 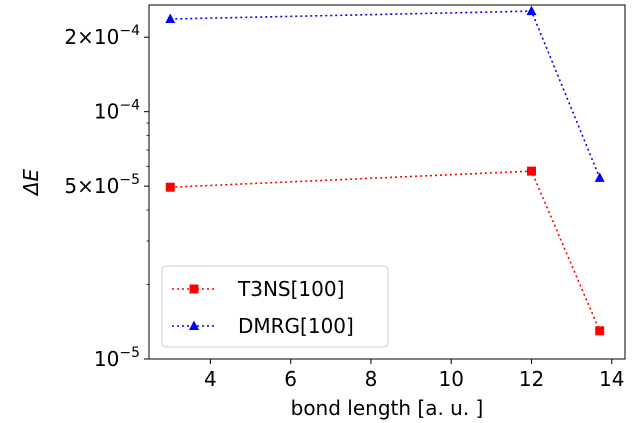 I want to click on y-tick-label: 10⁻⁵, so click(x=117, y=358).